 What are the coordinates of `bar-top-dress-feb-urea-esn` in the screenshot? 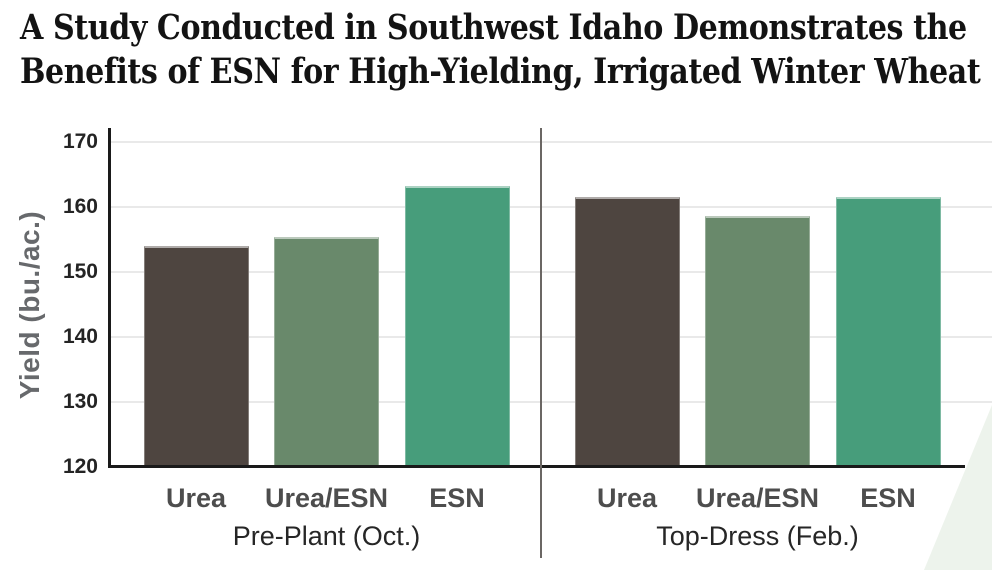 It's located at (757, 341).